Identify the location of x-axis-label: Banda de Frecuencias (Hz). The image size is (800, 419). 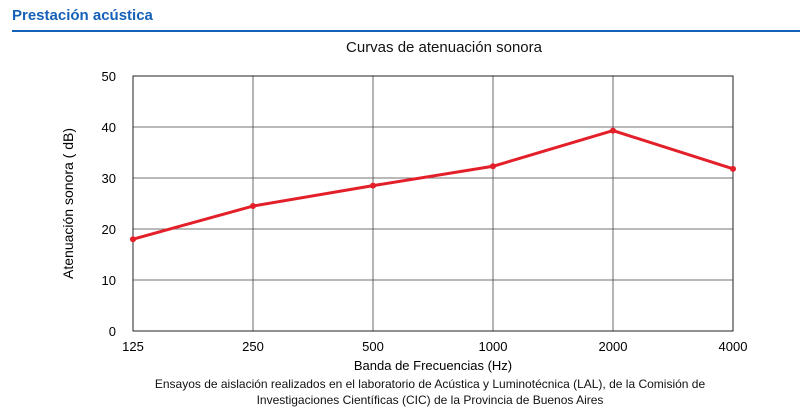
(433, 365).